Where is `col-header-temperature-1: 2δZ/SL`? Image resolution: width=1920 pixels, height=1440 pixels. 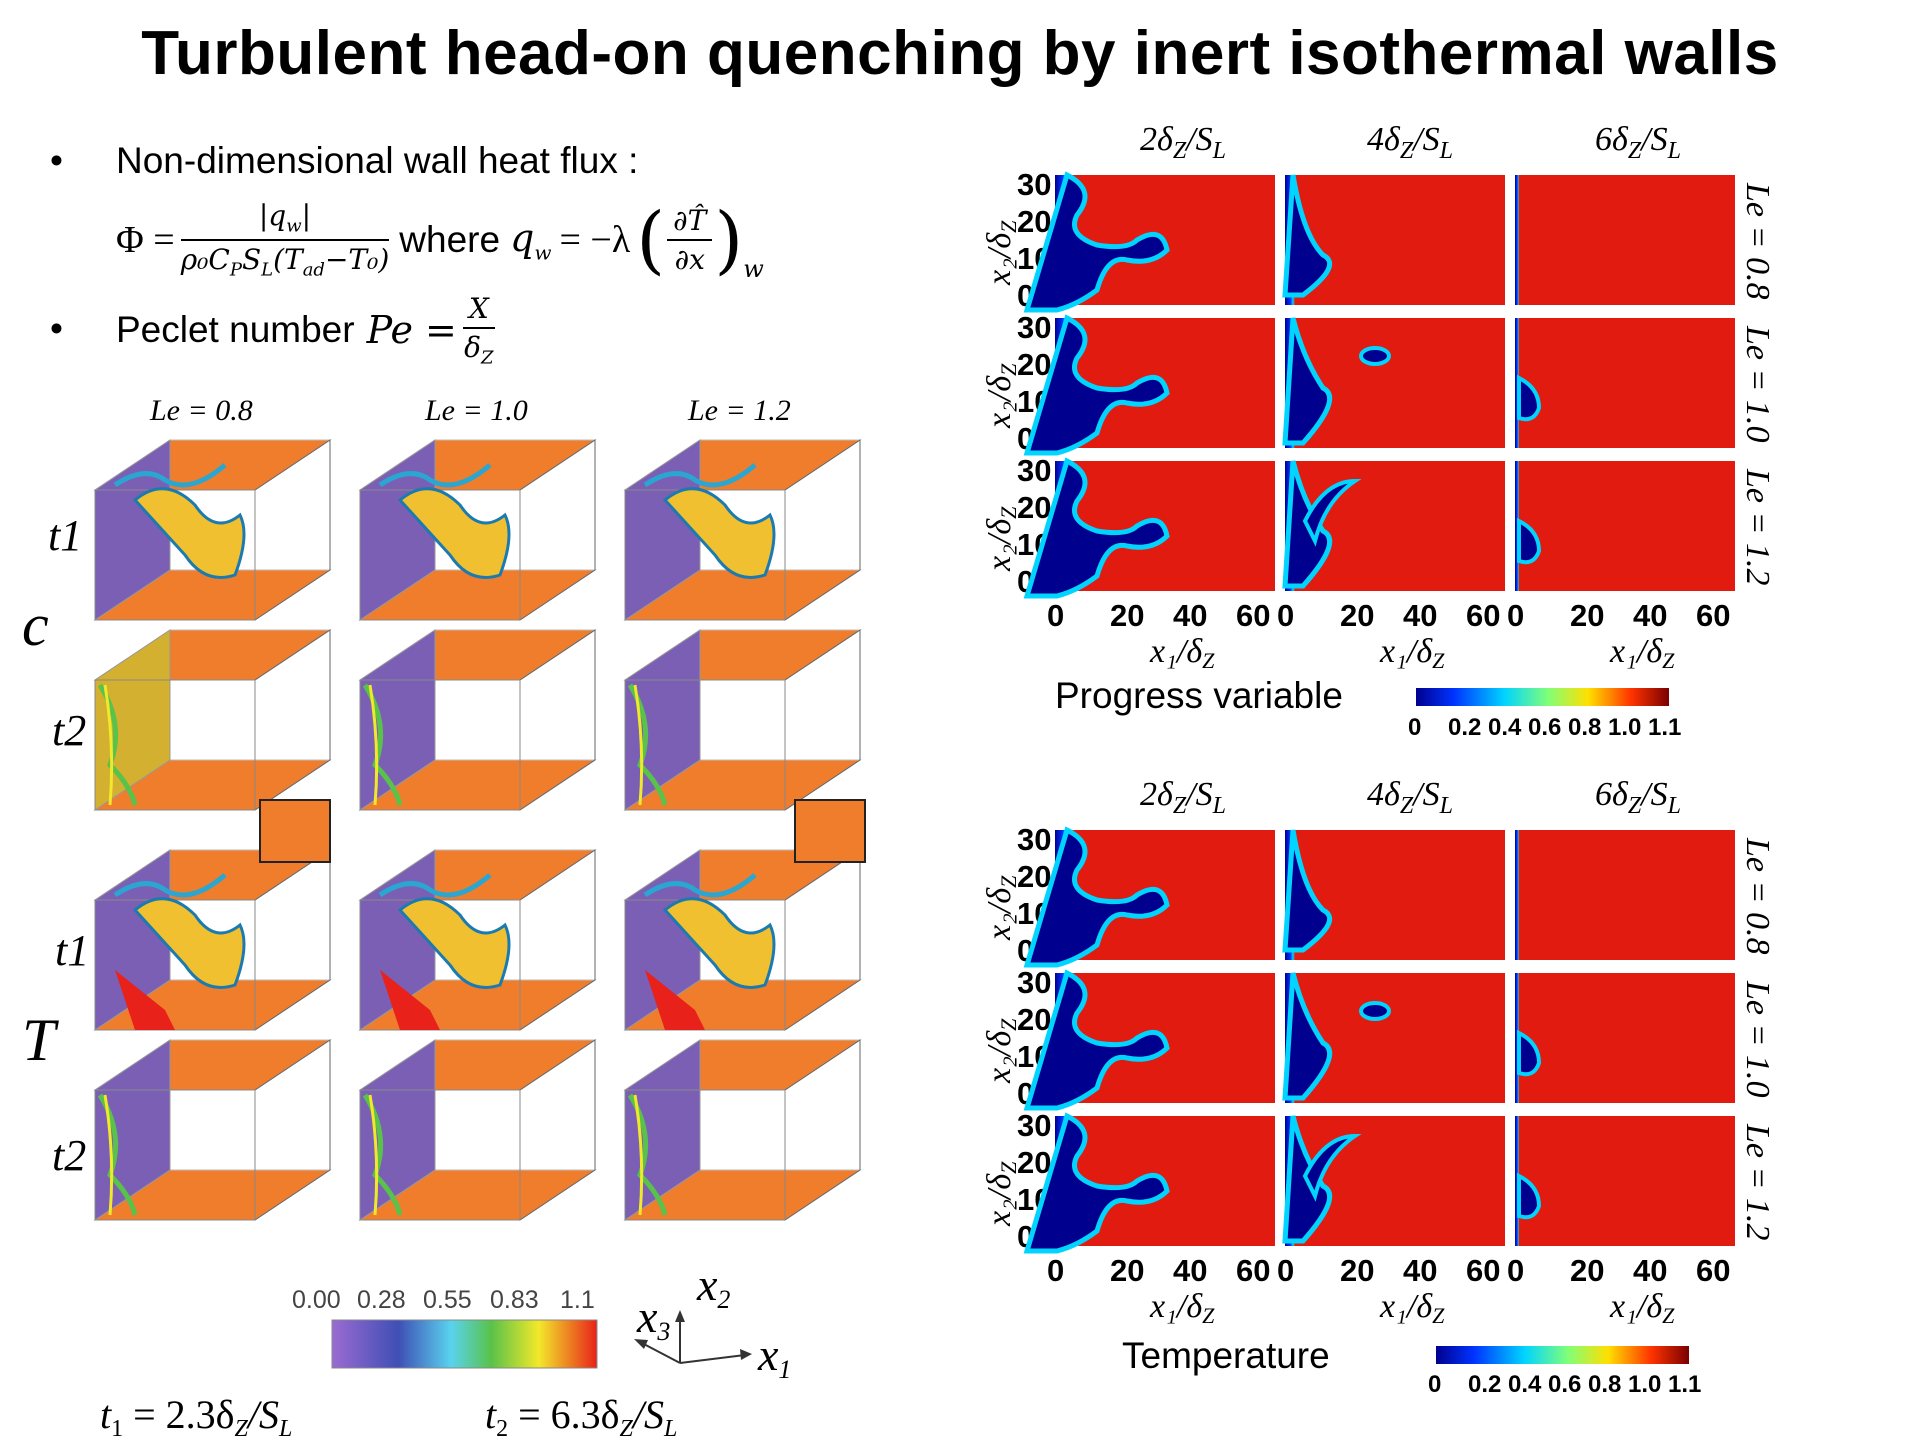 col-header-temperature-1: 2δZ/SL is located at coordinates (1183, 797).